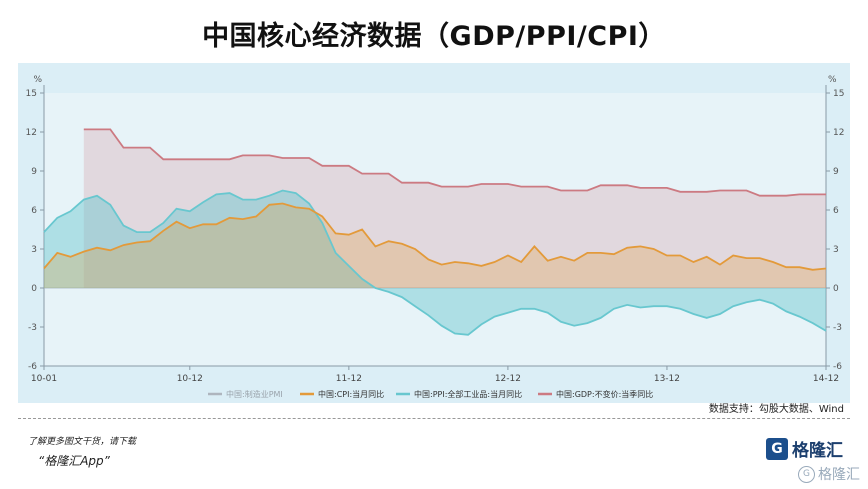 This screenshot has height=489, width=868. Describe the element at coordinates (190, 379) in the screenshot. I see `x-tick-label: 10-12` at that location.